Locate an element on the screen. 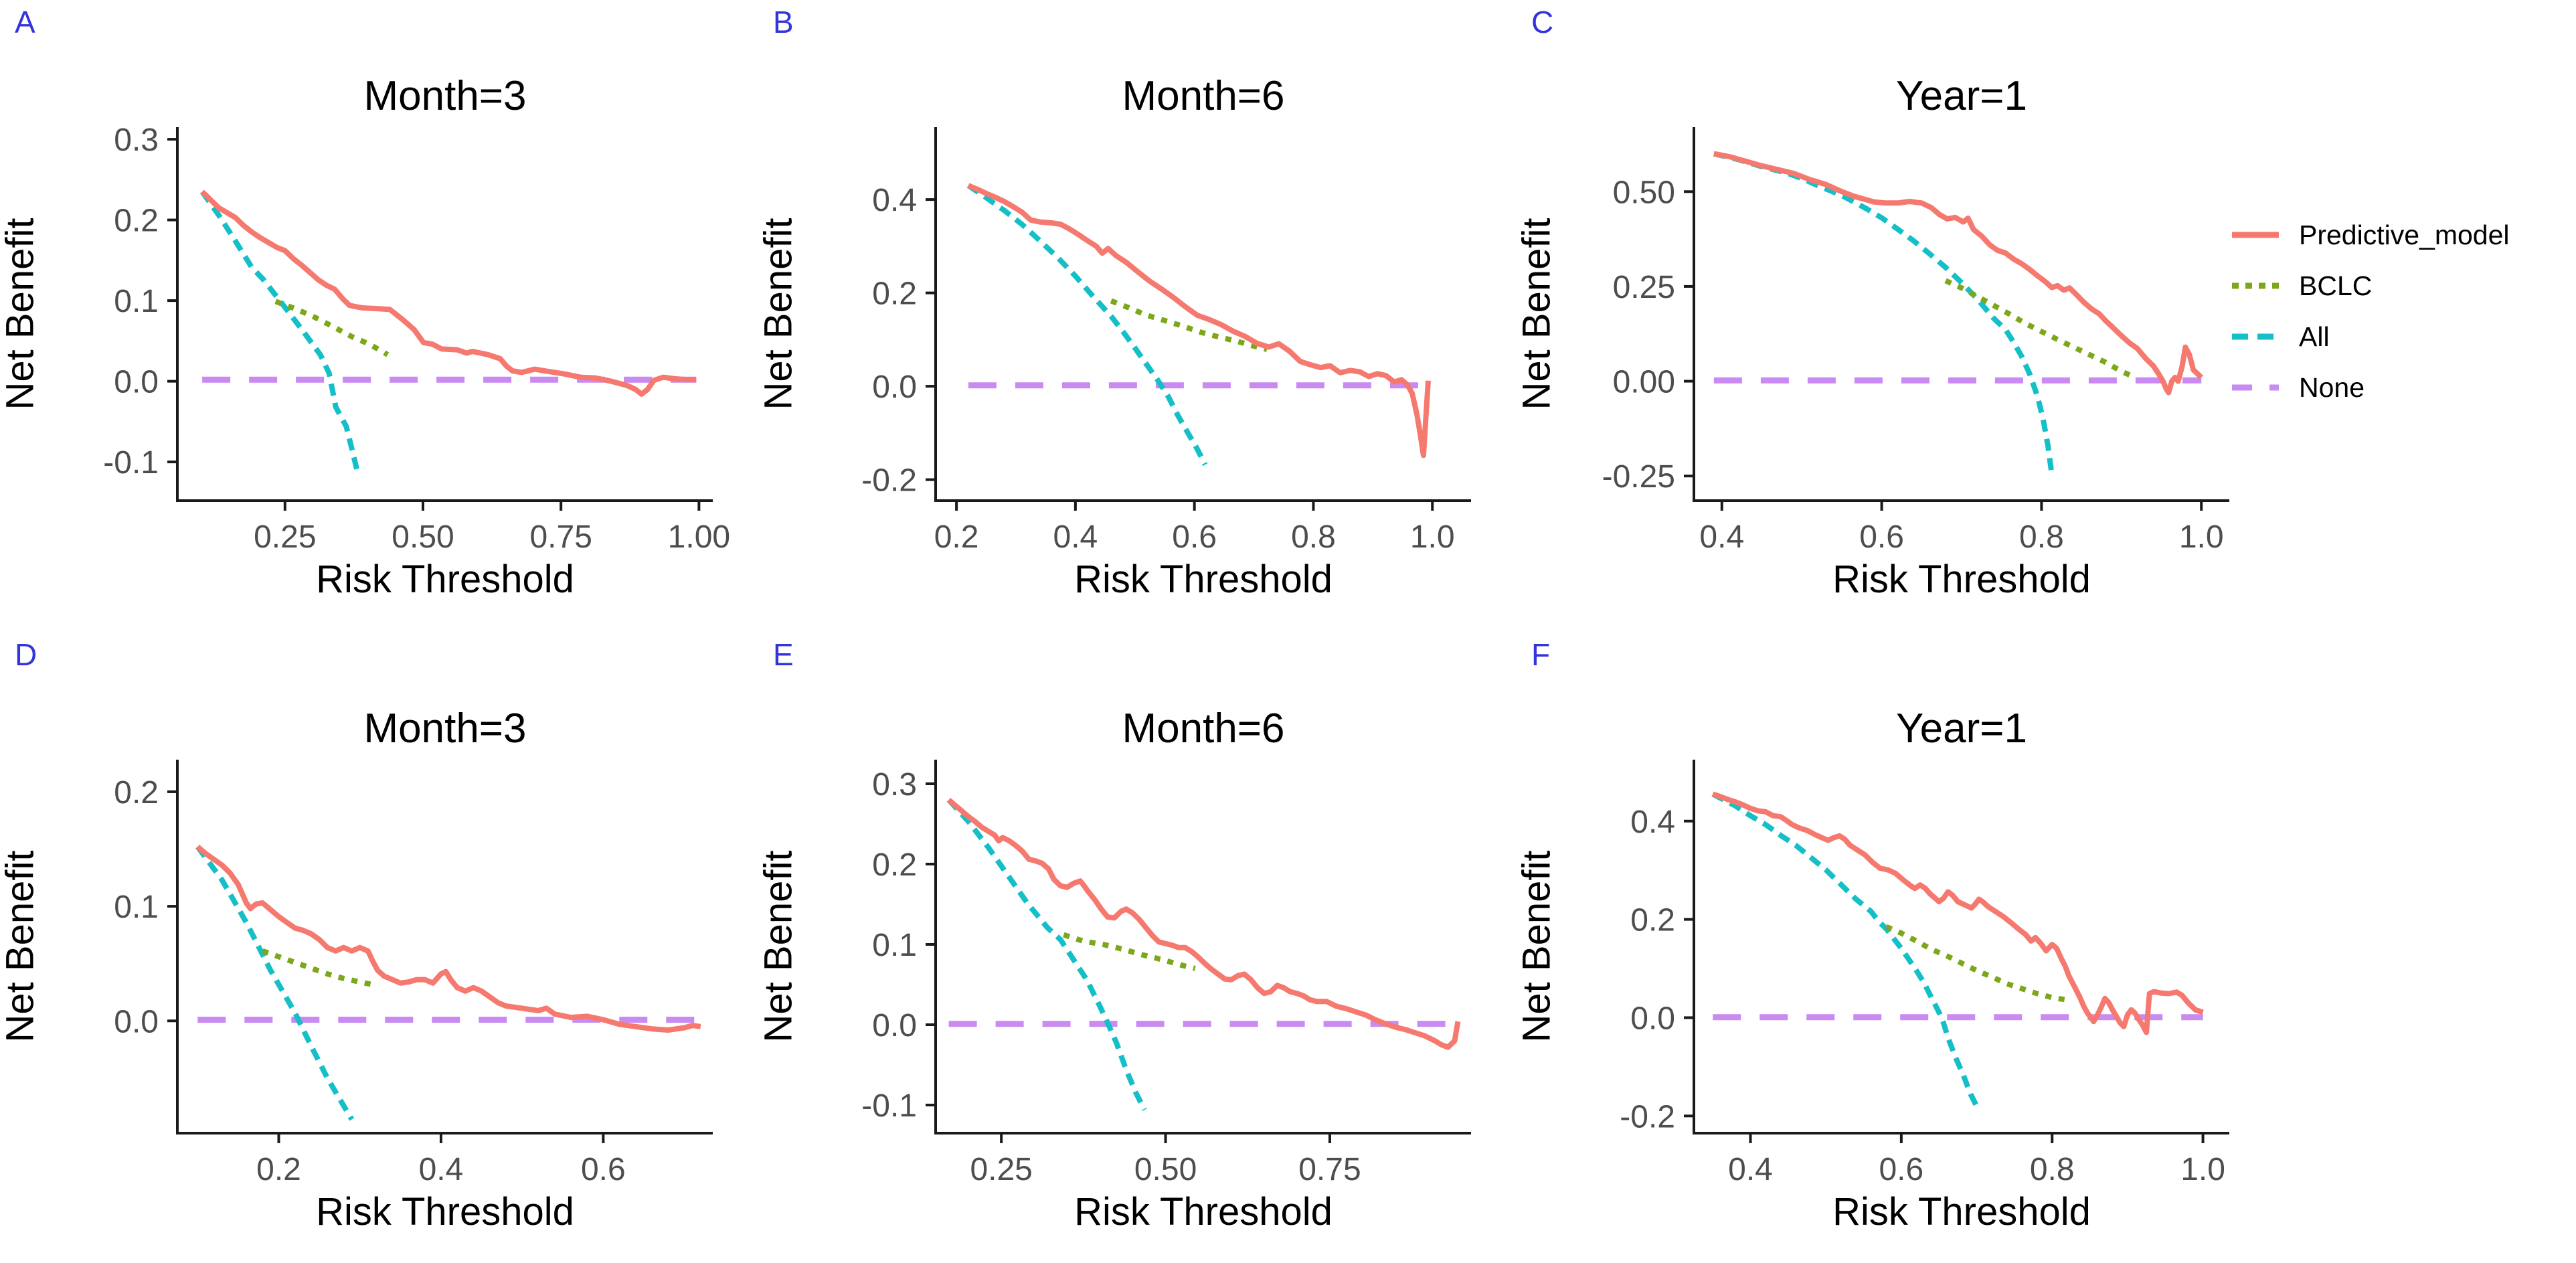 Image resolution: width=2576 pixels, height=1263 pixels. legend-item-all: All is located at coordinates (2371, 336).